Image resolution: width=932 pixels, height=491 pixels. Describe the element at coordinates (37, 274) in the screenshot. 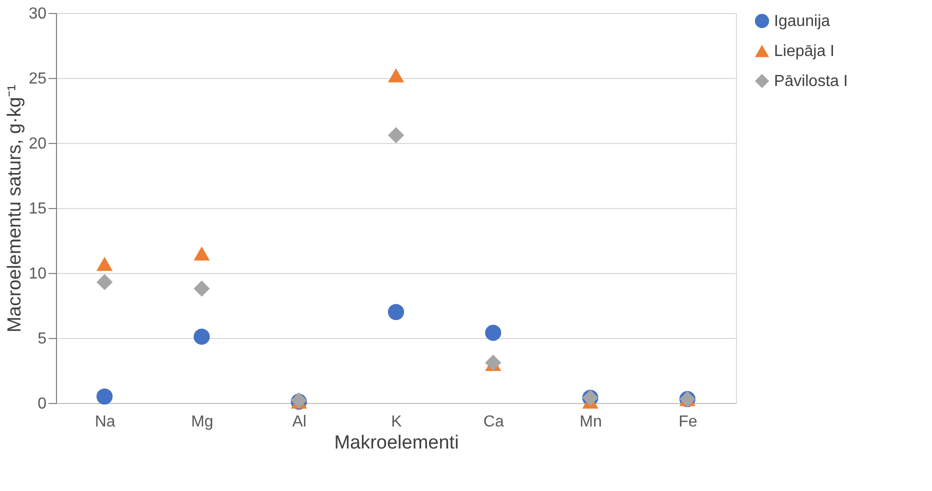

I see `y-tick-label: 10` at that location.